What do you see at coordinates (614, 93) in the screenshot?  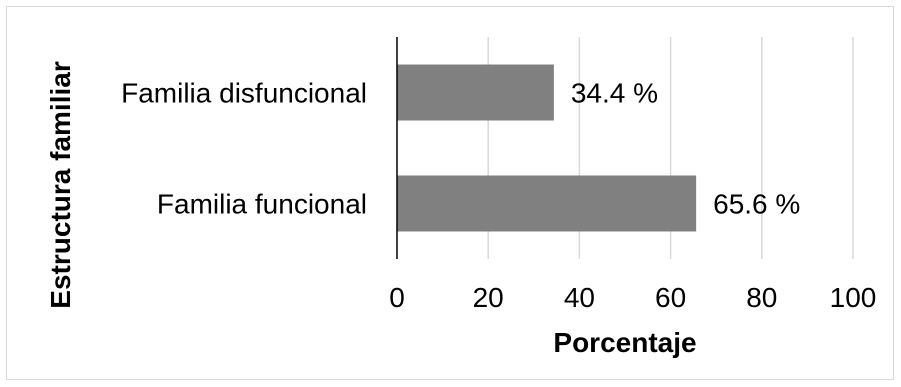 I see `value-label-familia-disfuncional: 34.4 %` at bounding box center [614, 93].